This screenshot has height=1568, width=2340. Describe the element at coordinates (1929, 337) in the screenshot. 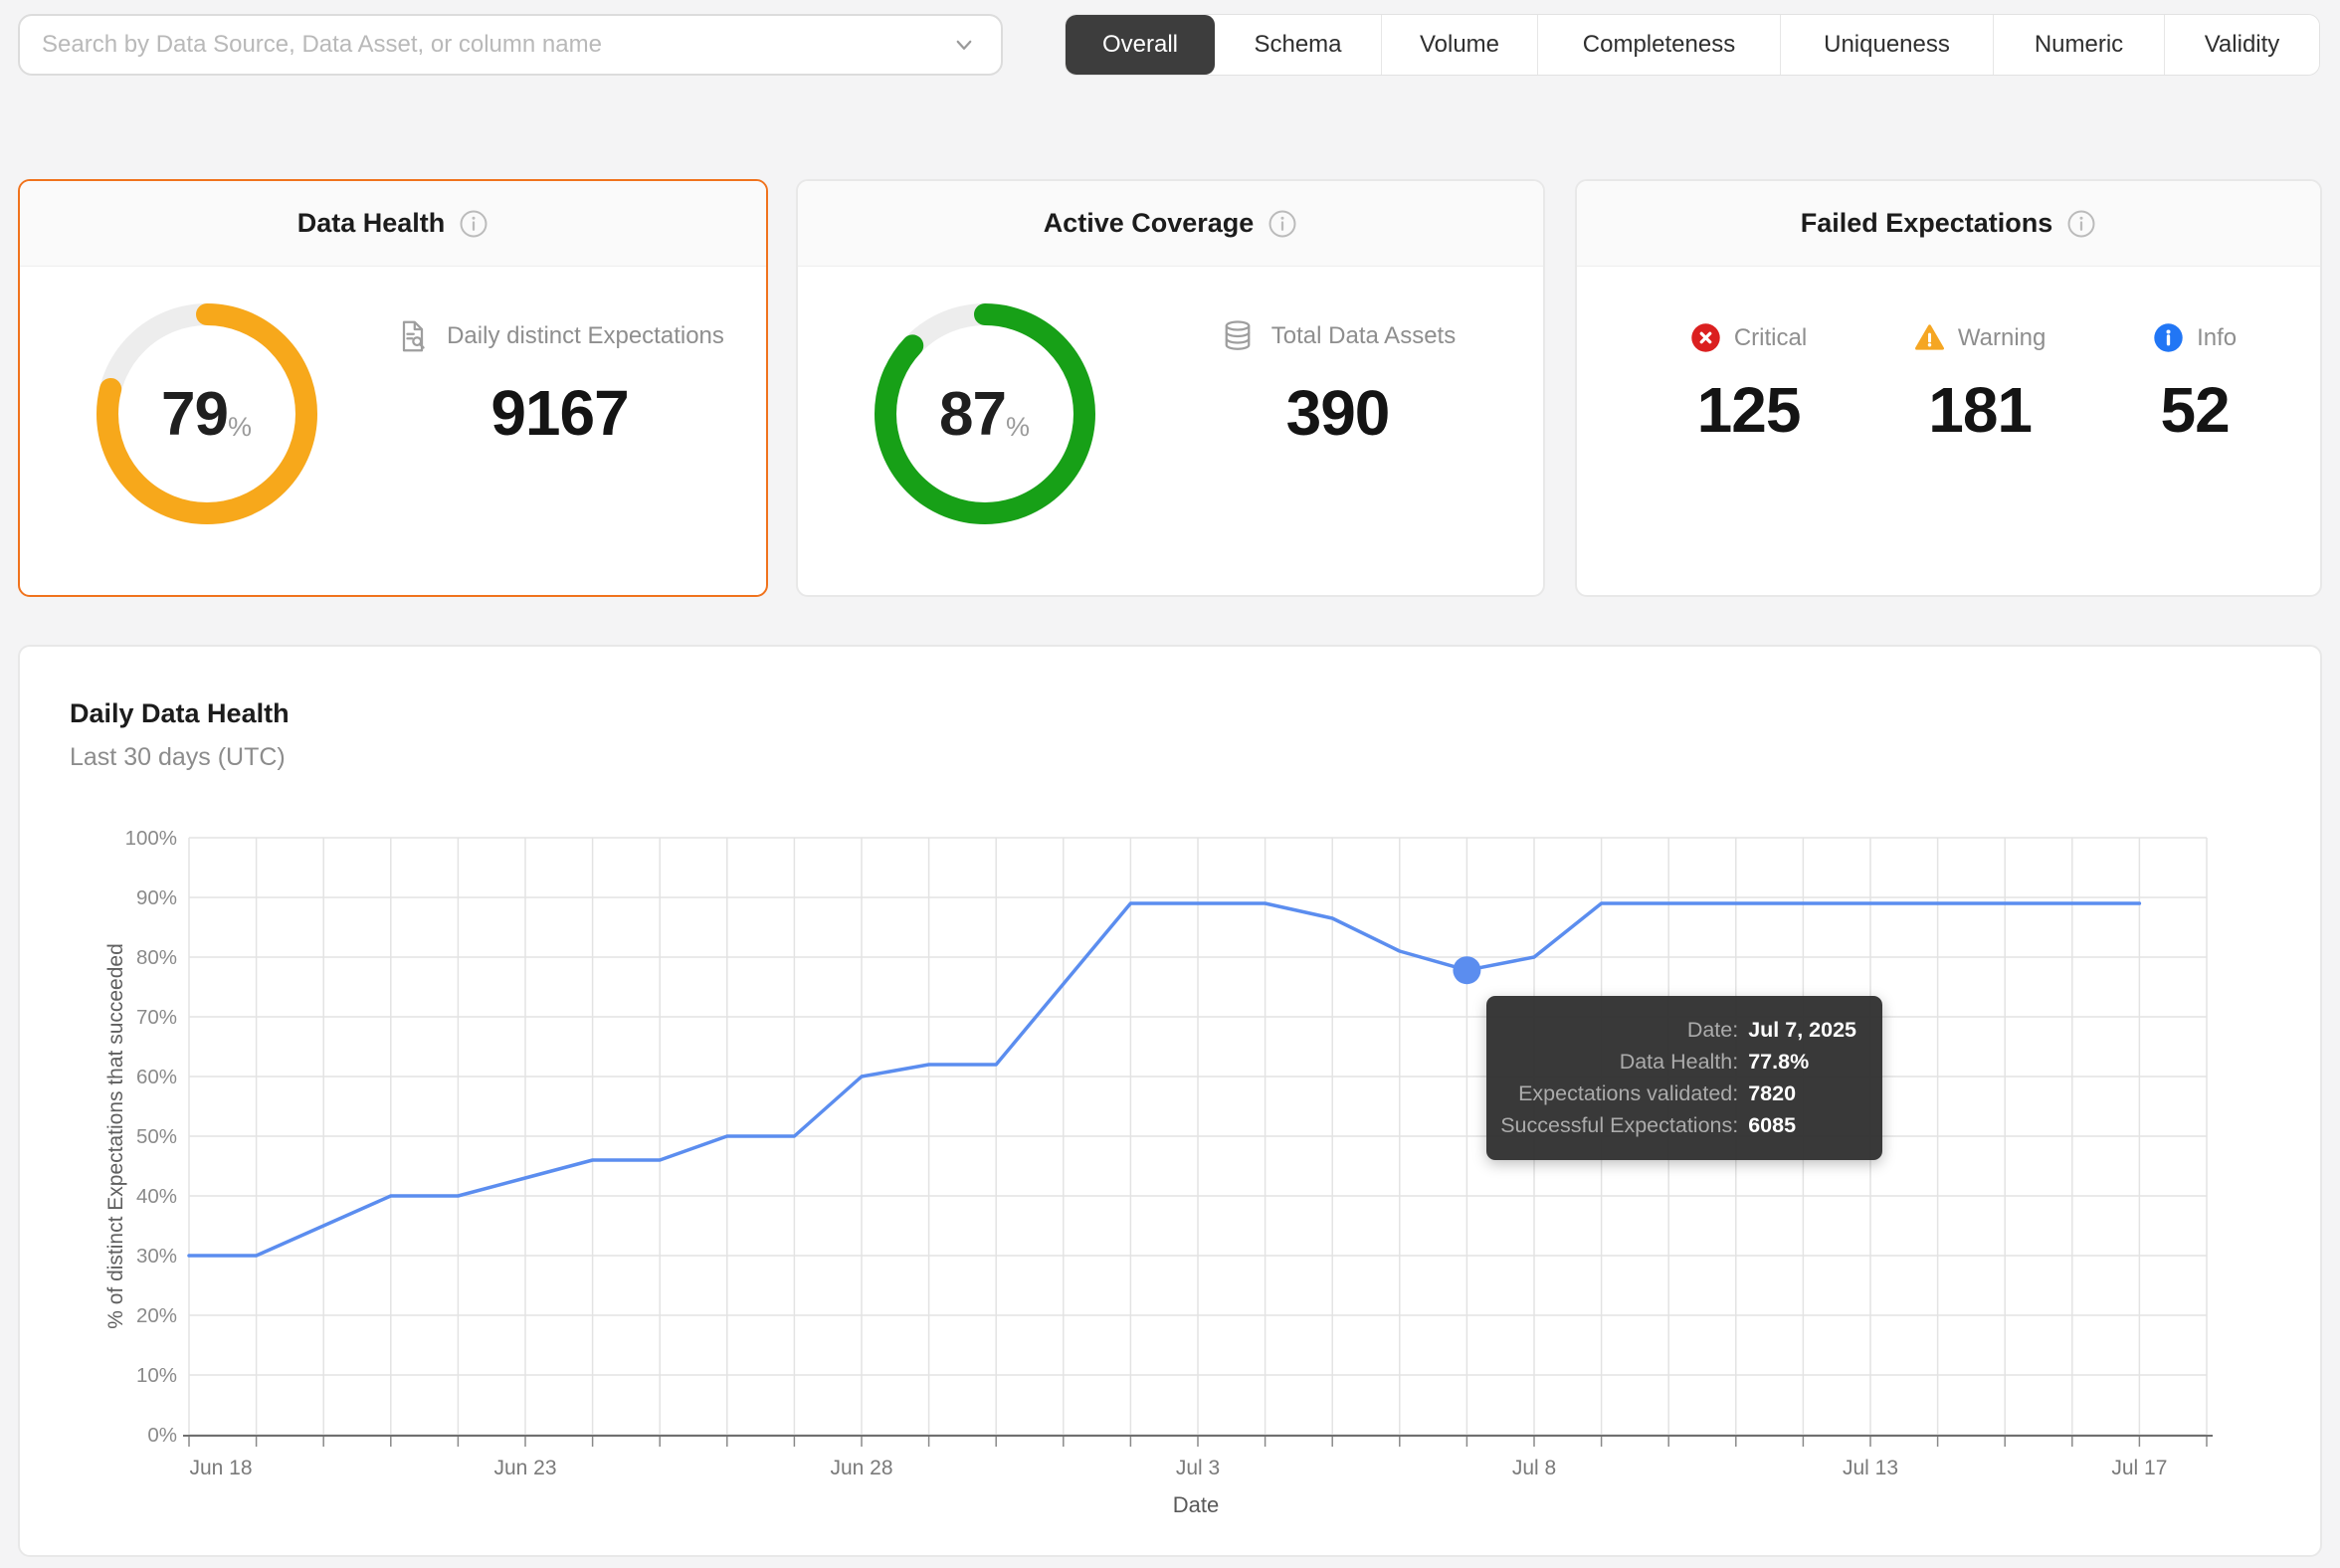

I see `warning-icon` at that location.